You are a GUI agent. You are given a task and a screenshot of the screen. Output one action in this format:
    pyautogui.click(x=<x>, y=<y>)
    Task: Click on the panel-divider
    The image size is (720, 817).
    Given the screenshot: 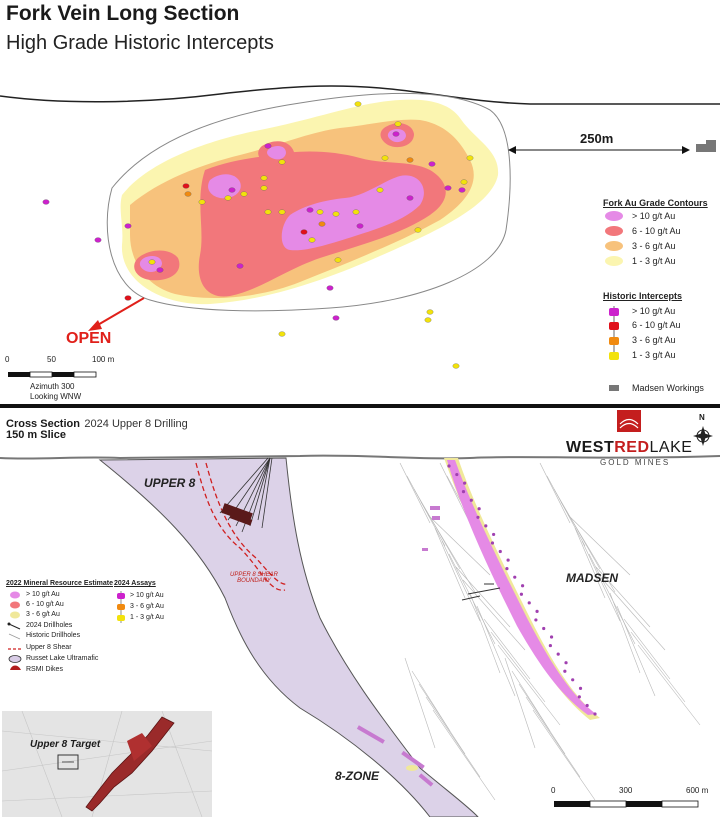 What is the action you would take?
    pyautogui.click(x=360, y=406)
    